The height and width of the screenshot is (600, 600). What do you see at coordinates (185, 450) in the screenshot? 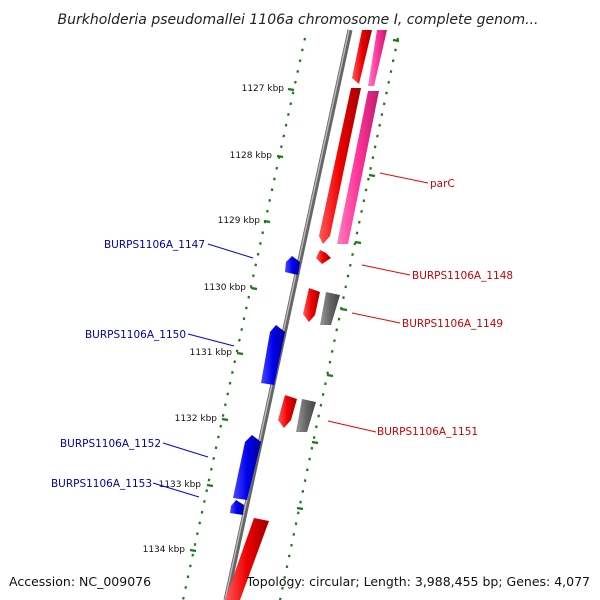
I see `gene-1152-leader-line` at bounding box center [185, 450].